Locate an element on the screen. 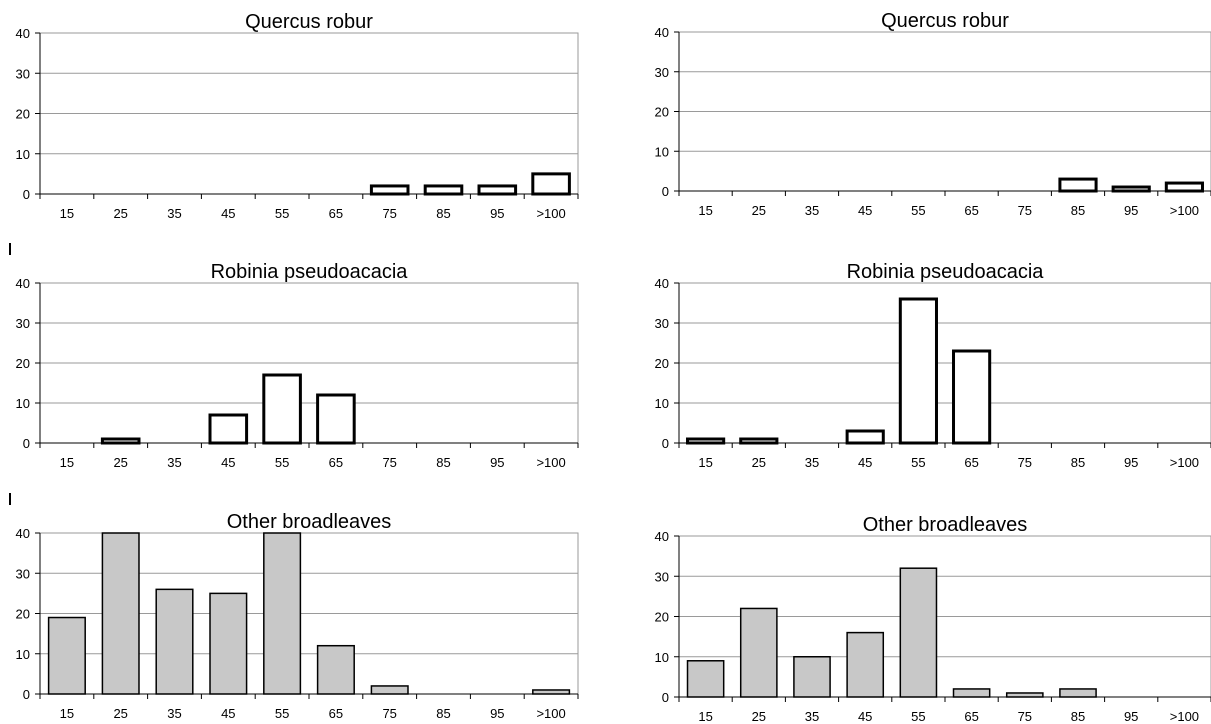 This screenshot has width=1211, height=724. bar->100 is located at coordinates (551, 692).